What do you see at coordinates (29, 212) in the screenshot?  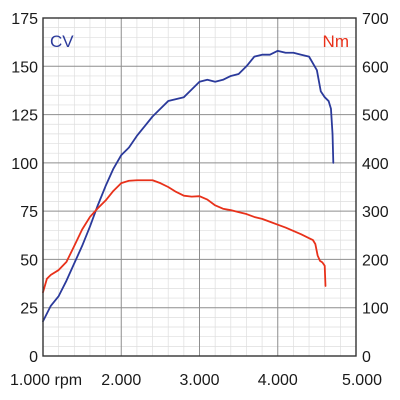 I see `left-tick-label: 75` at bounding box center [29, 212].